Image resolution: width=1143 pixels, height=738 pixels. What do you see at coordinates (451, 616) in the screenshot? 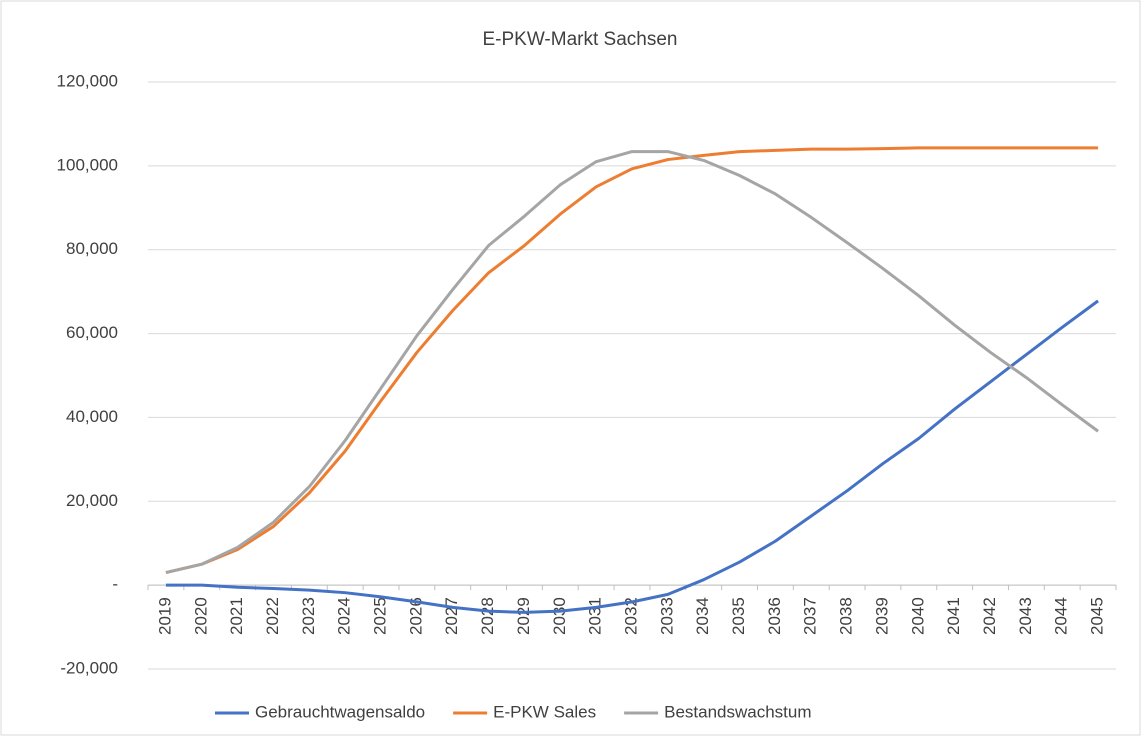
I see `x-tick-label: 2027` at bounding box center [451, 616].